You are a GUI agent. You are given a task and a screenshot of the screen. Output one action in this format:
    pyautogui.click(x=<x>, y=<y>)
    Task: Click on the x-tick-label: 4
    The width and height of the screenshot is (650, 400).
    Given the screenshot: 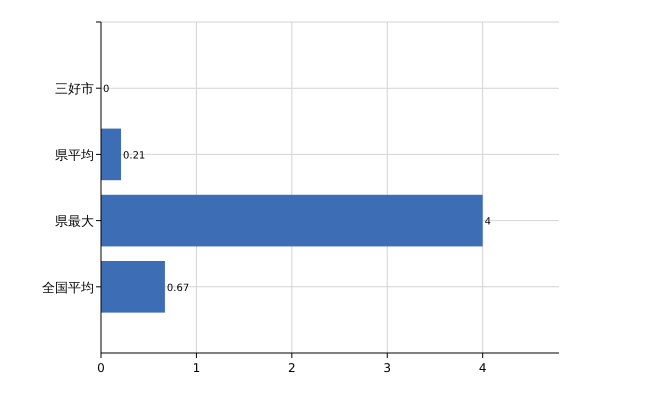 What is the action you would take?
    pyautogui.click(x=482, y=368)
    